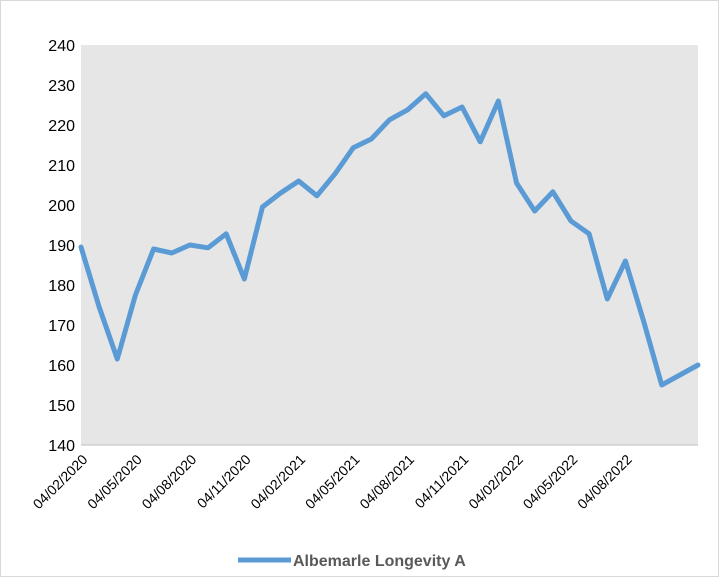 Image resolution: width=719 pixels, height=577 pixels. I want to click on x-tick-label: 04/02/2022, so click(495, 481).